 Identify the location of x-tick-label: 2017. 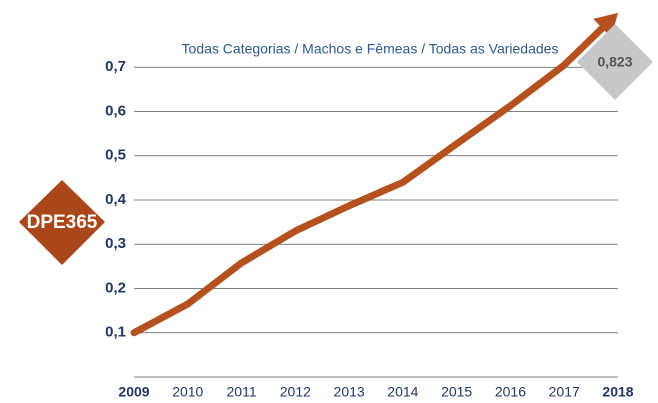
(564, 392).